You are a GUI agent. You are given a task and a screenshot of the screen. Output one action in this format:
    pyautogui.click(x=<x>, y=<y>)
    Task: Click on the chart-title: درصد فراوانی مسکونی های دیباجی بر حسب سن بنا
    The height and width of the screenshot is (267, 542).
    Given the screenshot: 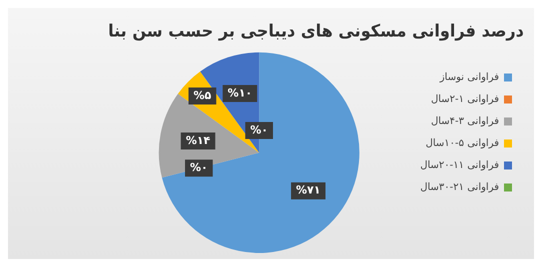 What is the action you would take?
    pyautogui.click(x=316, y=31)
    